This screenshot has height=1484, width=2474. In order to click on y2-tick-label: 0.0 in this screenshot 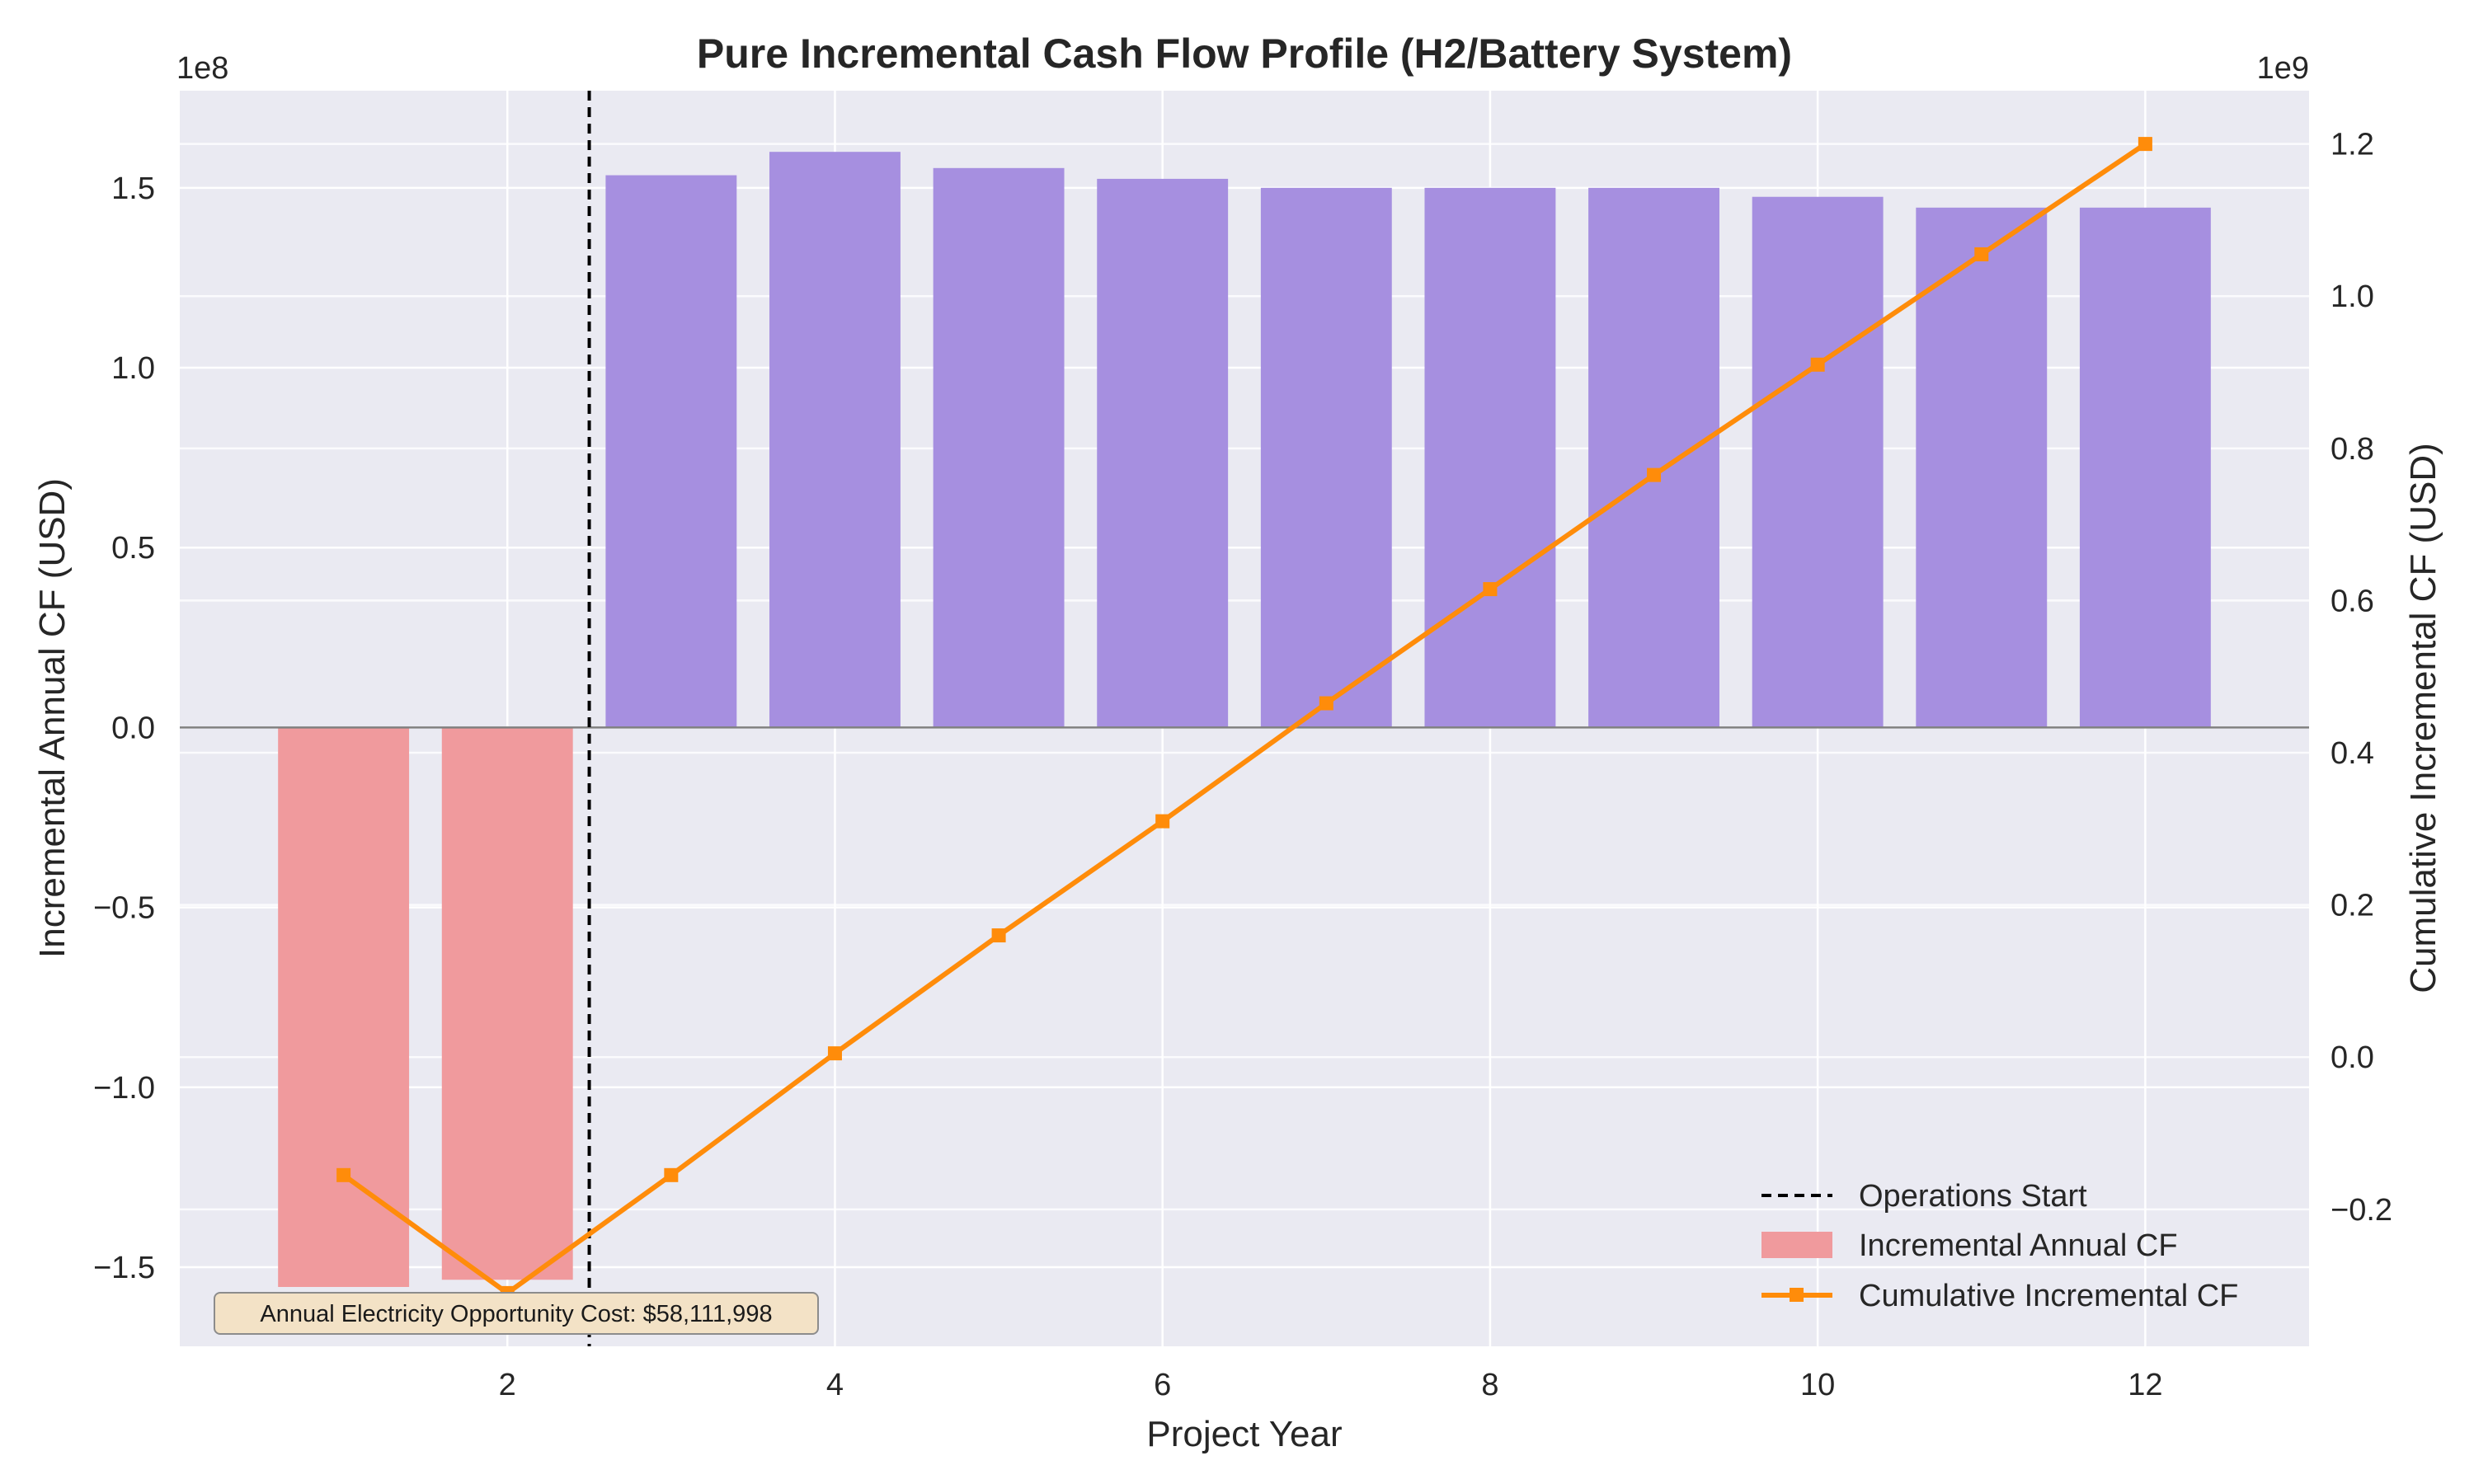, I will do `click(2352, 1057)`.